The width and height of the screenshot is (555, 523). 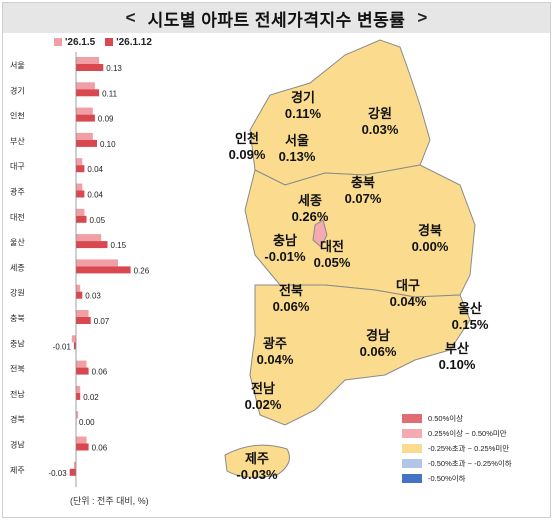 I want to click on map-region-name: 광주, so click(x=275, y=343).